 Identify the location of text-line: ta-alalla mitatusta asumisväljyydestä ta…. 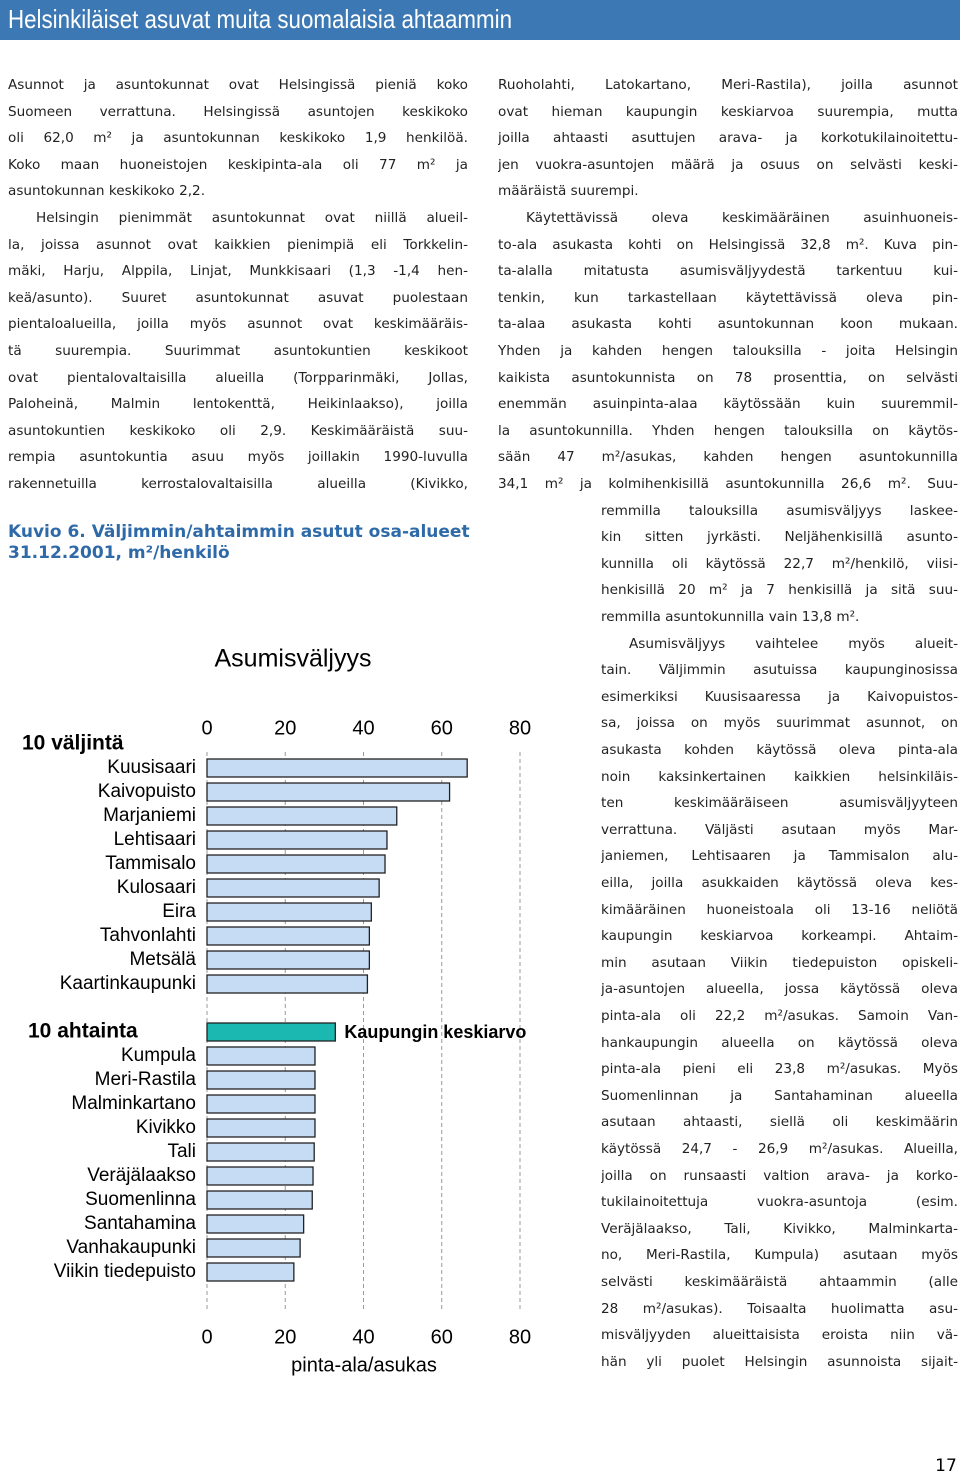
(728, 271).